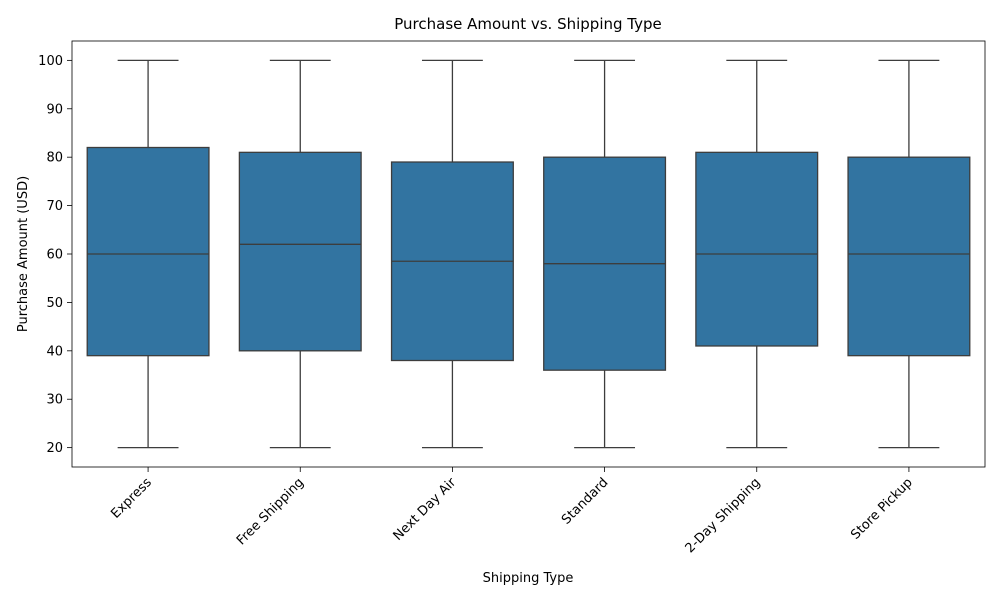 Image resolution: width=1000 pixels, height=600 pixels. I want to click on y-tick-label: 50, so click(54, 303).